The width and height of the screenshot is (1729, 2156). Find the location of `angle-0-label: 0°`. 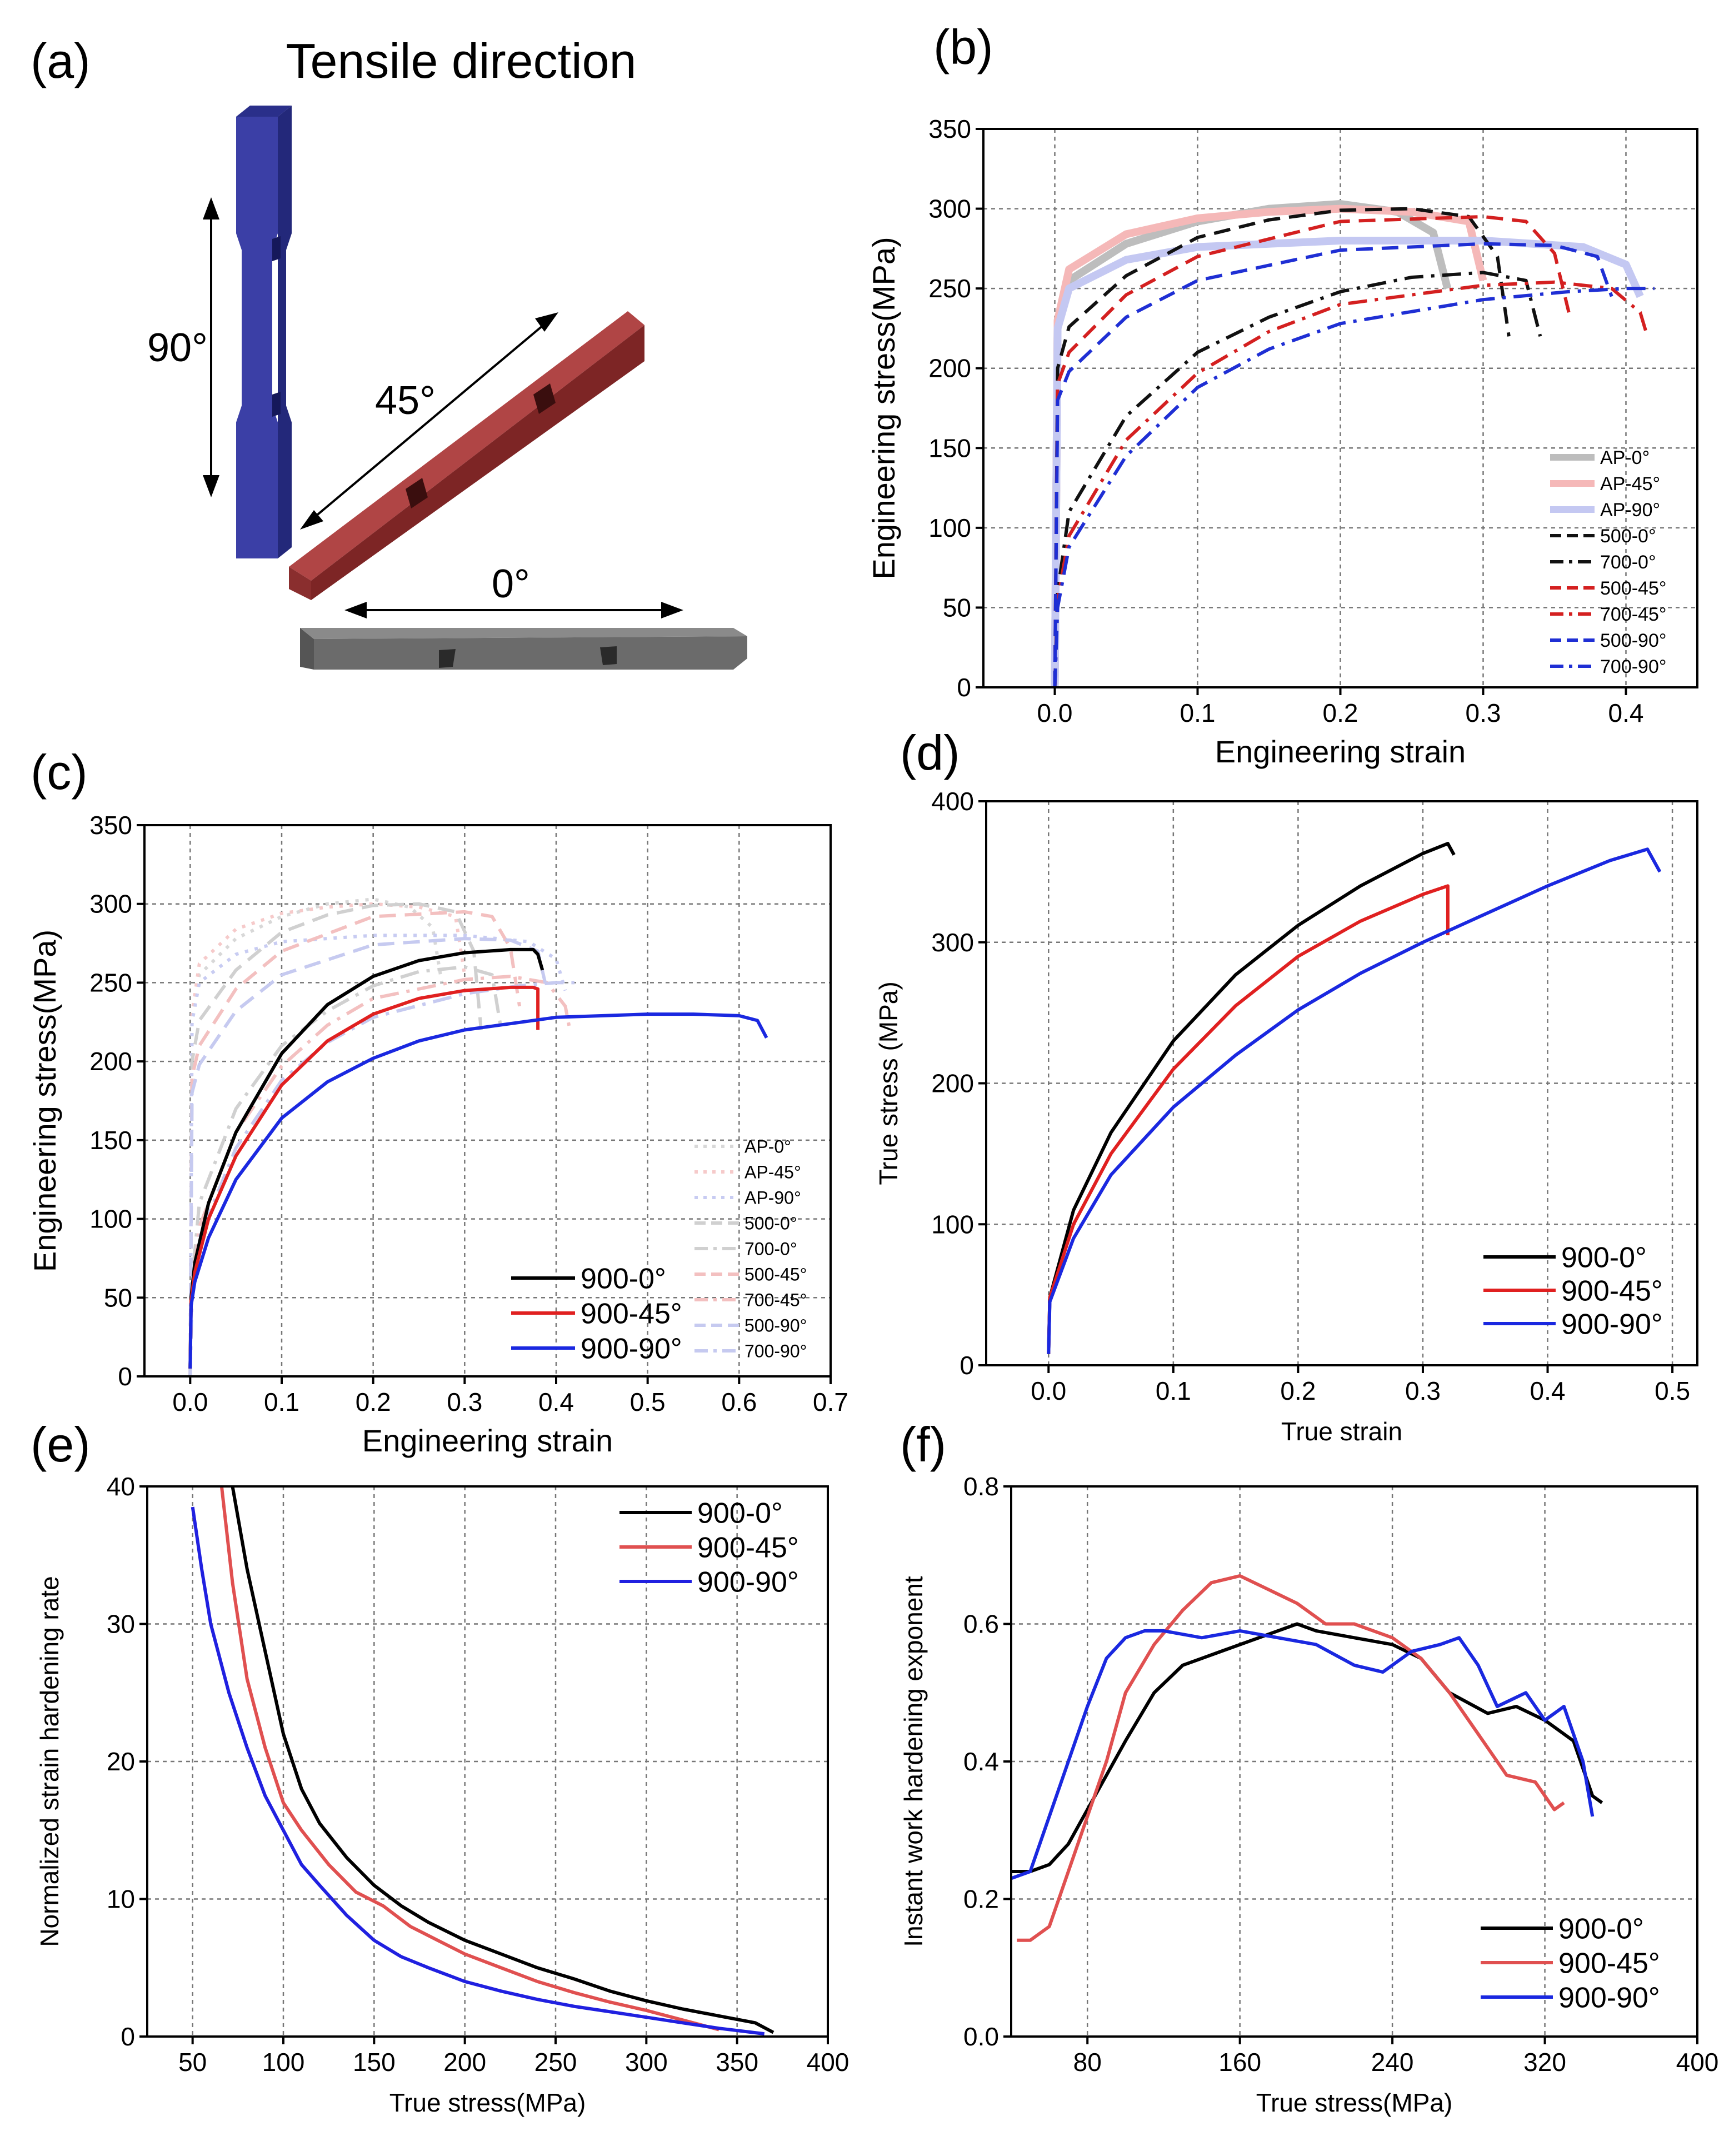

angle-0-label: 0° is located at coordinates (511, 584).